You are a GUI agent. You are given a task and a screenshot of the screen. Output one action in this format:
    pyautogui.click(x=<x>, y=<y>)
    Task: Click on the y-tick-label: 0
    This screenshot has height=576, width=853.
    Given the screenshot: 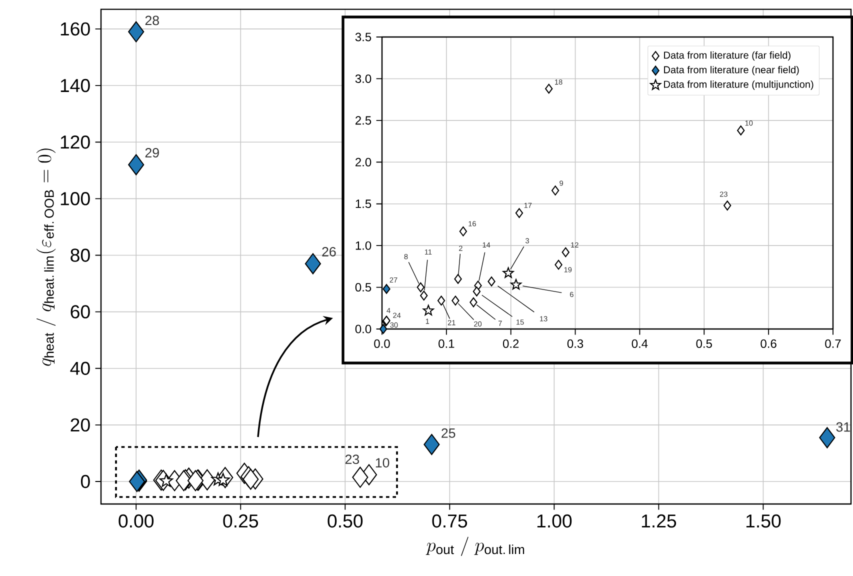 What is the action you would take?
    pyautogui.click(x=85, y=481)
    